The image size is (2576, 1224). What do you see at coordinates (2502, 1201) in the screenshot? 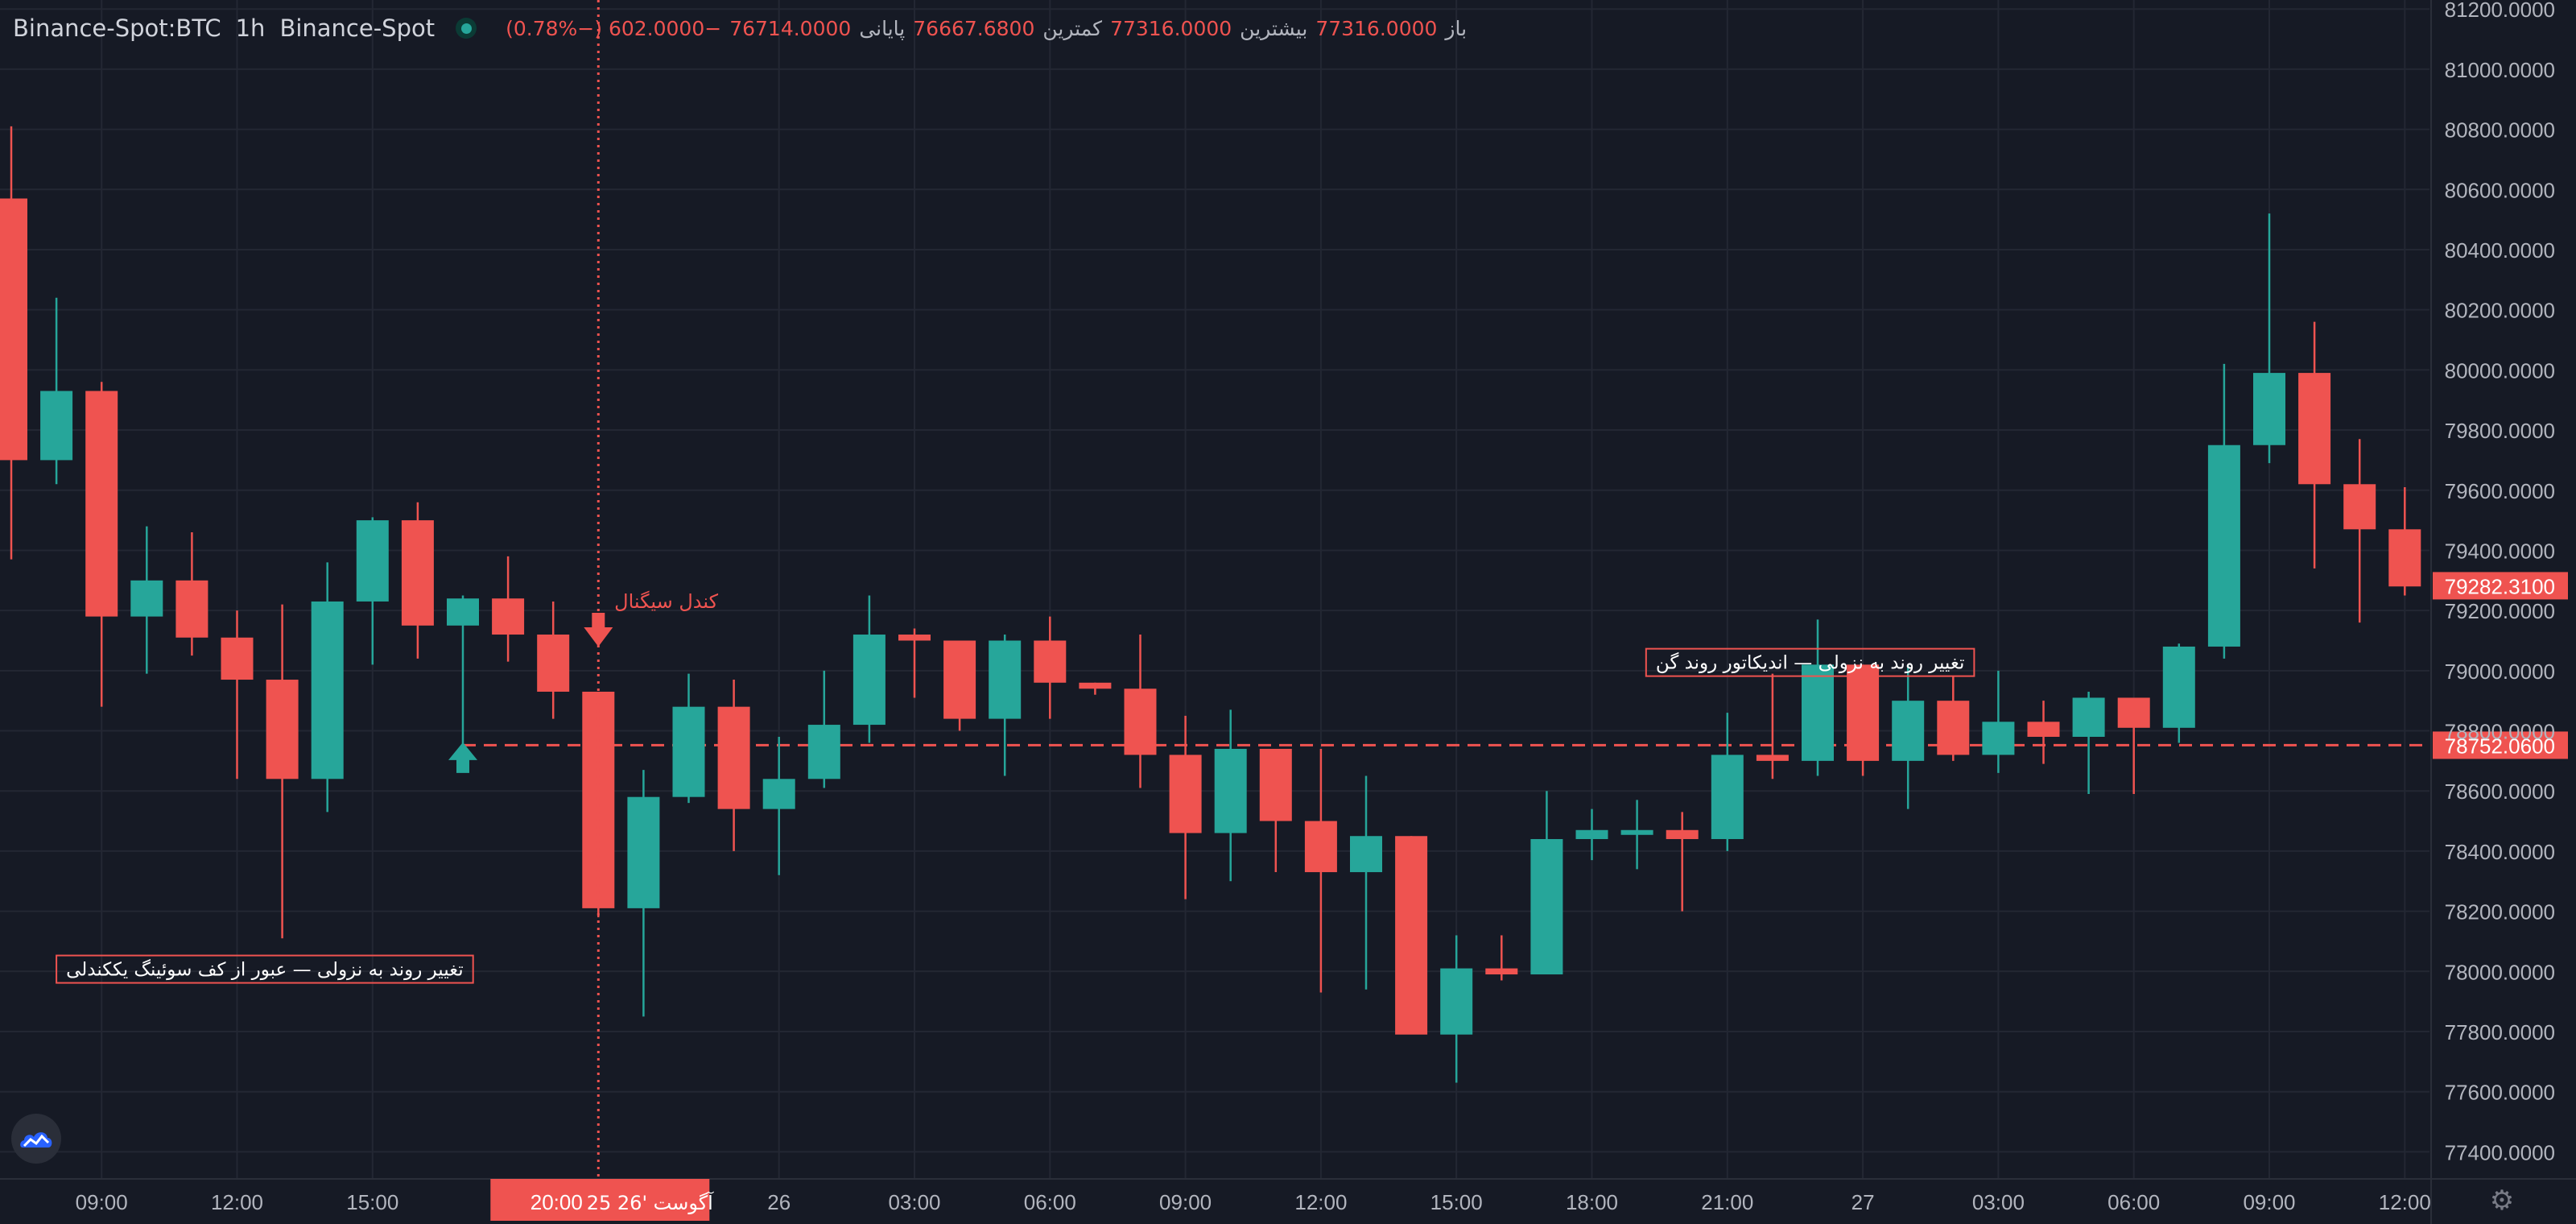
I see `settings-gear-icon: ⚙` at bounding box center [2502, 1201].